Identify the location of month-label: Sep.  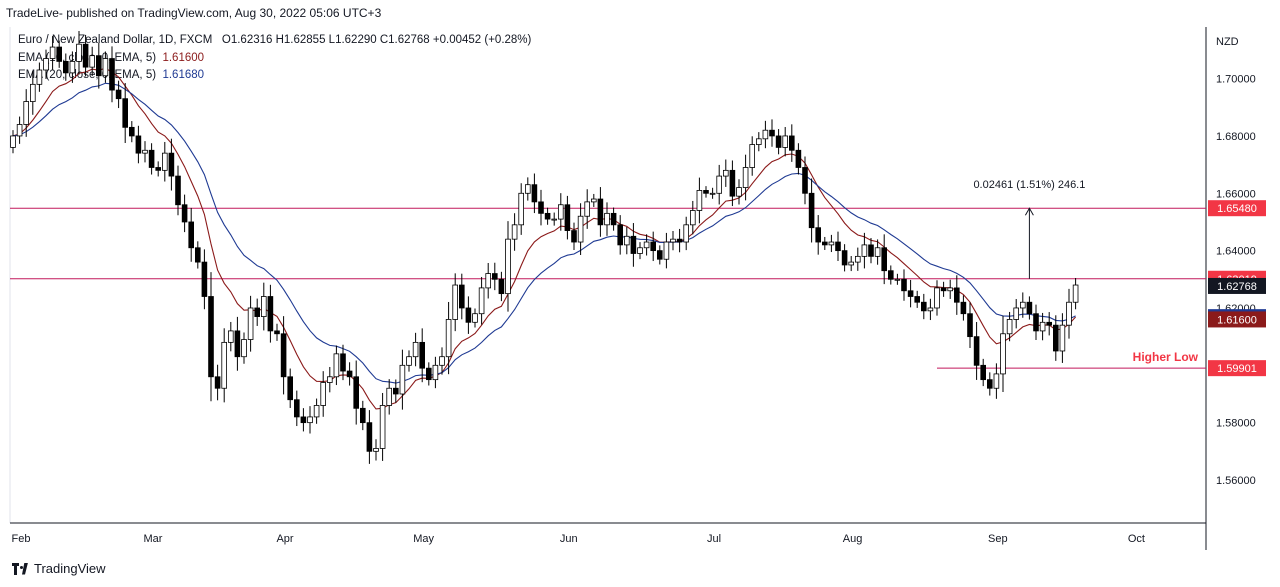
(998, 539).